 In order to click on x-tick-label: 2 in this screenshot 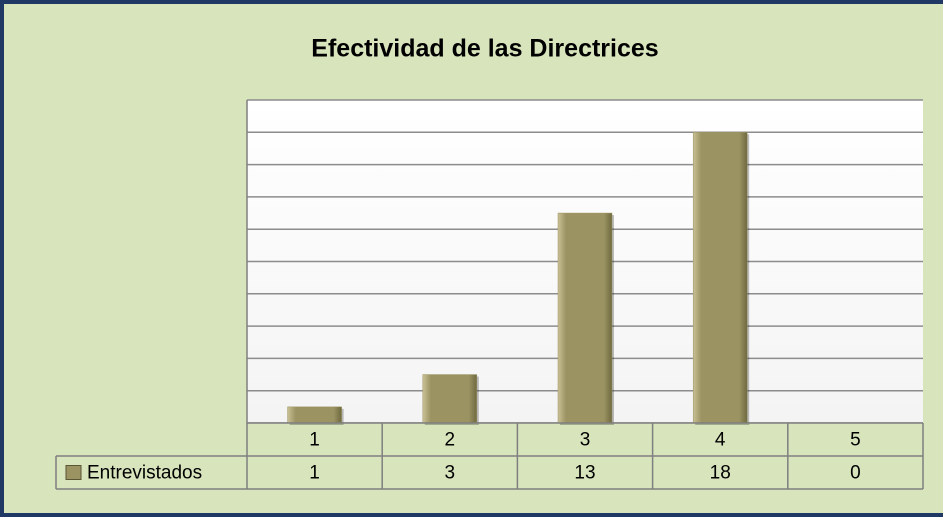, I will do `click(450, 440)`.